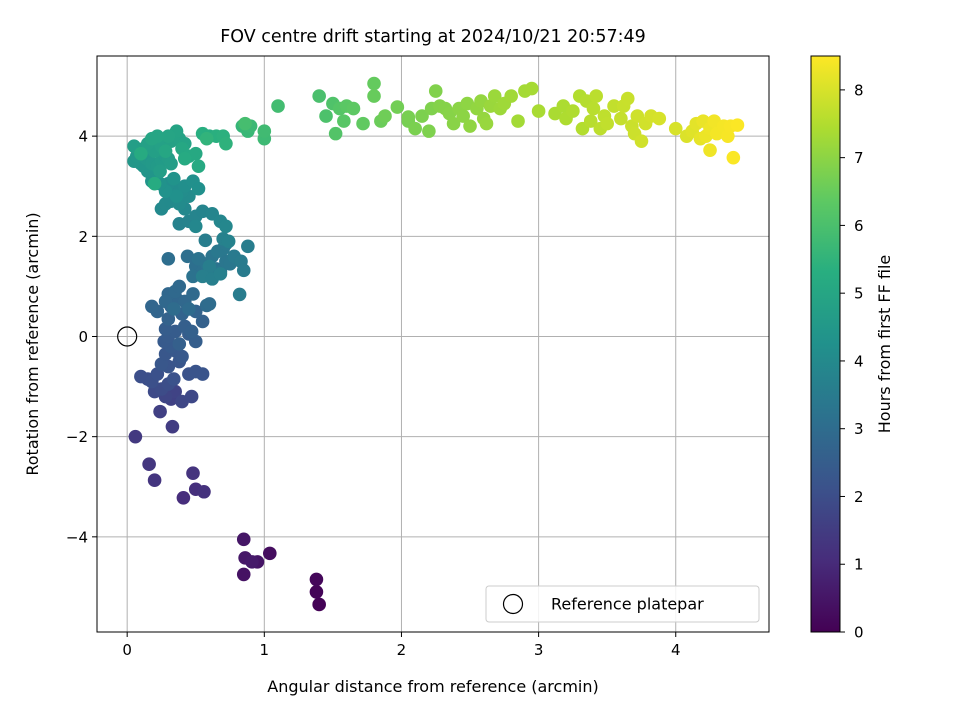  What do you see at coordinates (539, 650) in the screenshot?
I see `x-tick-label: 3` at bounding box center [539, 650].